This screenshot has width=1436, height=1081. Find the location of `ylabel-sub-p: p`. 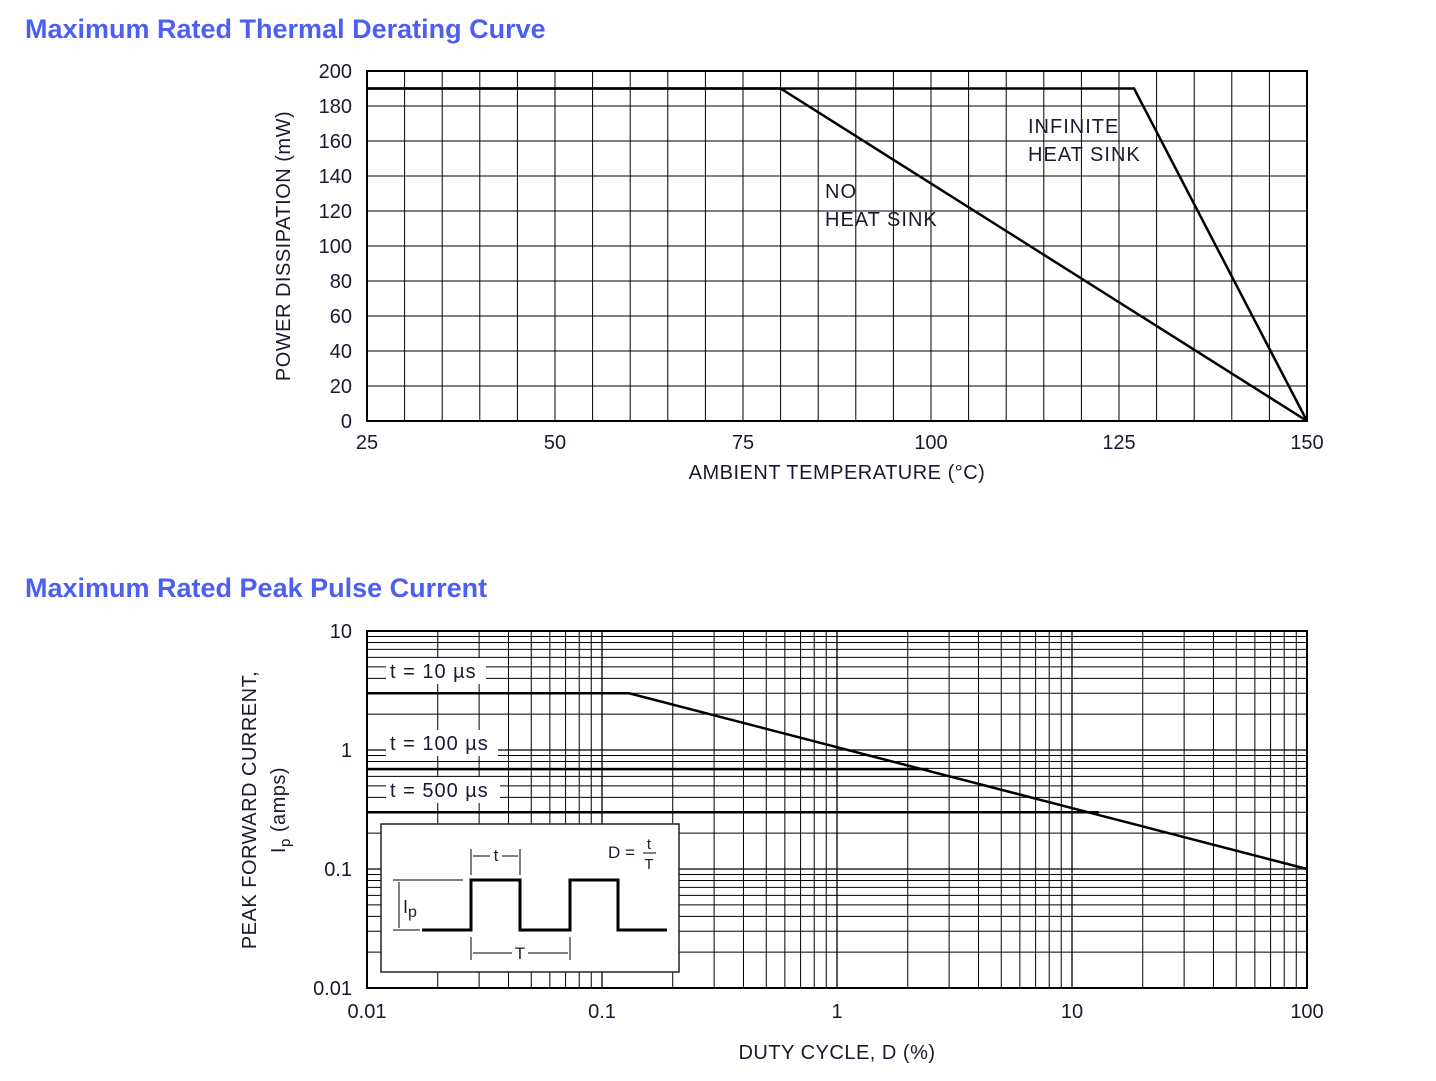

ylabel-sub-p: p is located at coordinates (285, 842).